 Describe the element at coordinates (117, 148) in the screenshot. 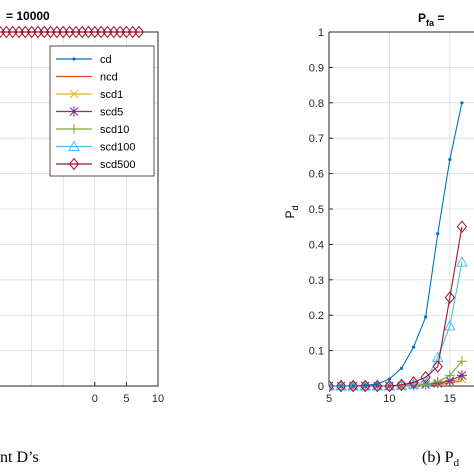

I see `legend-label-scd100: scd100` at that location.